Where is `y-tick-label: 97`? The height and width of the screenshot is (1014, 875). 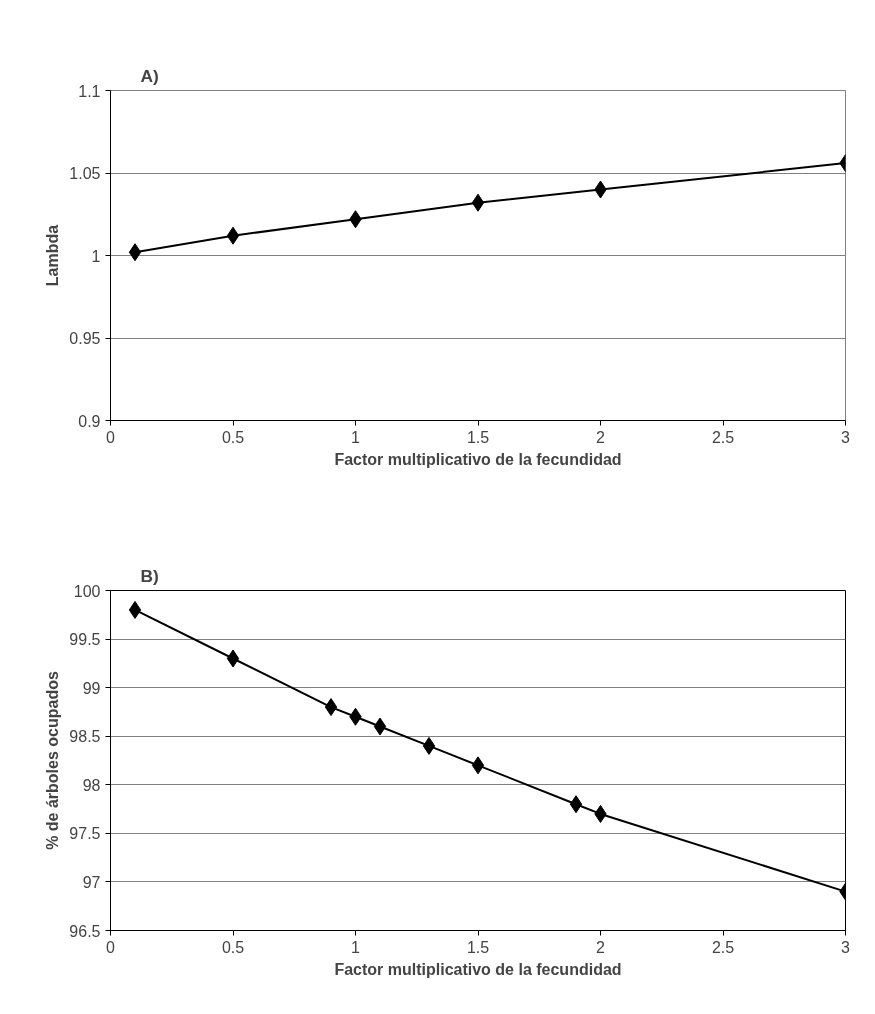
y-tick-label: 97 is located at coordinates (91, 882).